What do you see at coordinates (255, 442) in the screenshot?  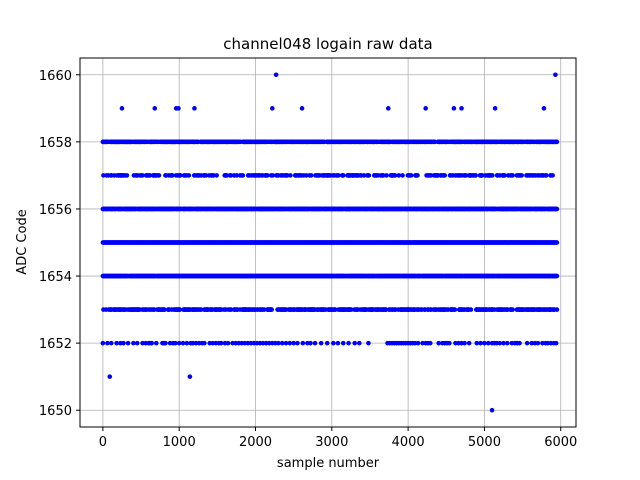 I see `x-tick-label: 2000` at bounding box center [255, 442].